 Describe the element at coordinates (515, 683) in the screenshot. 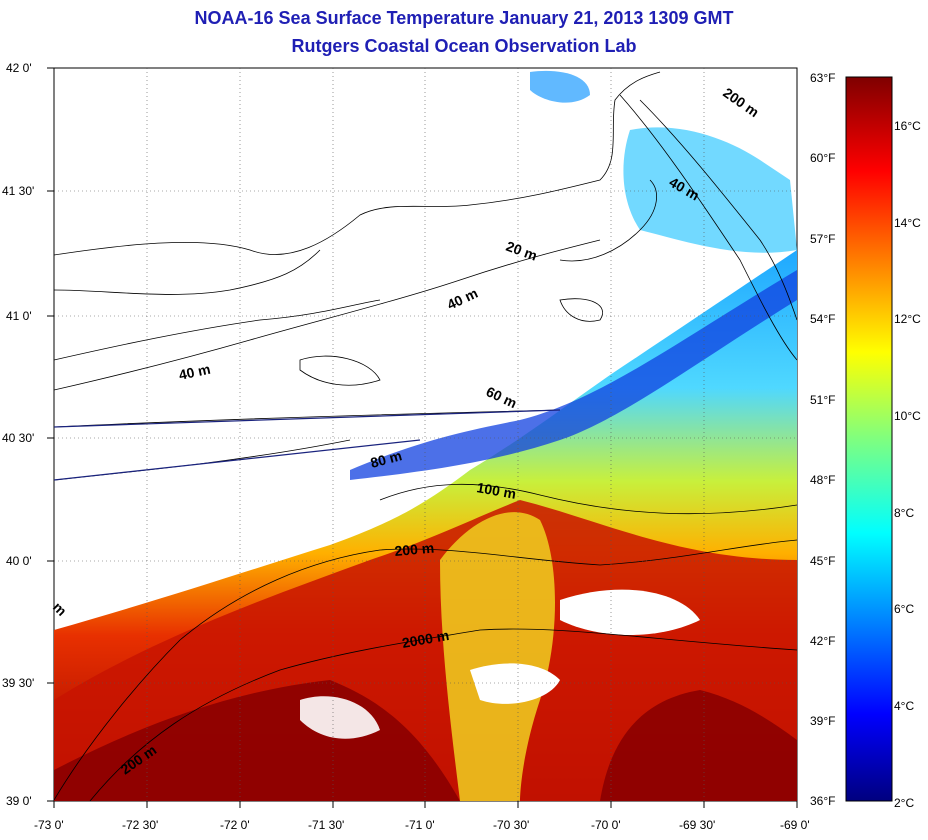

I see `cloud-gap` at that location.